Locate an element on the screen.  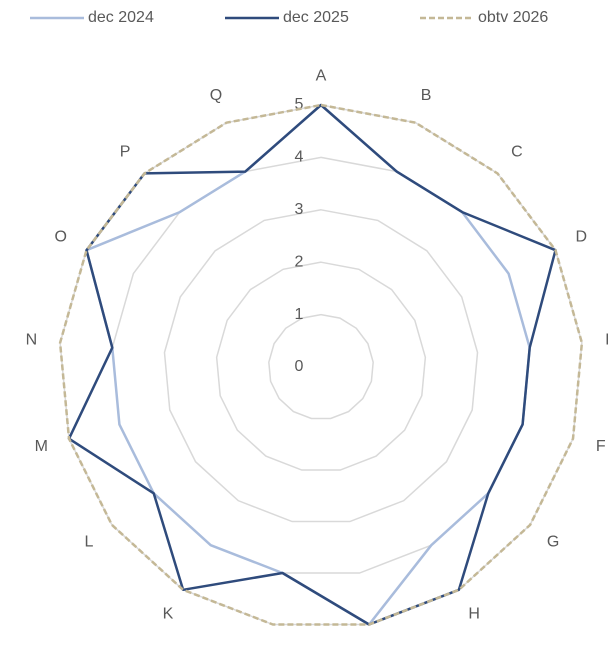
category-label: K is located at coordinates (168, 613).